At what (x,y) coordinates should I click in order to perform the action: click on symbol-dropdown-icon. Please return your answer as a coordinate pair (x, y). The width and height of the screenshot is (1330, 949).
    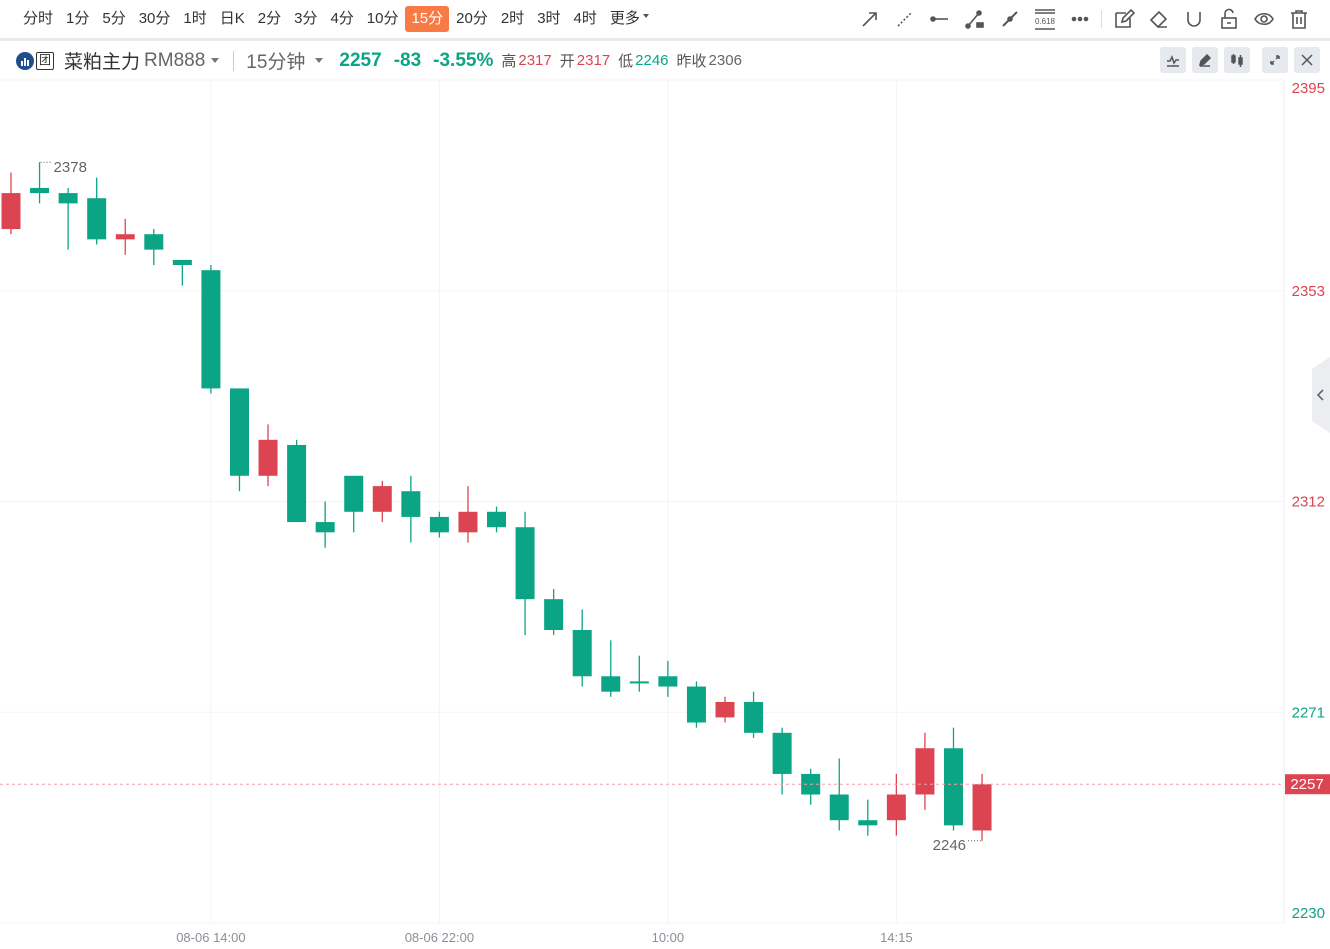
    Looking at the image, I should click on (215, 62).